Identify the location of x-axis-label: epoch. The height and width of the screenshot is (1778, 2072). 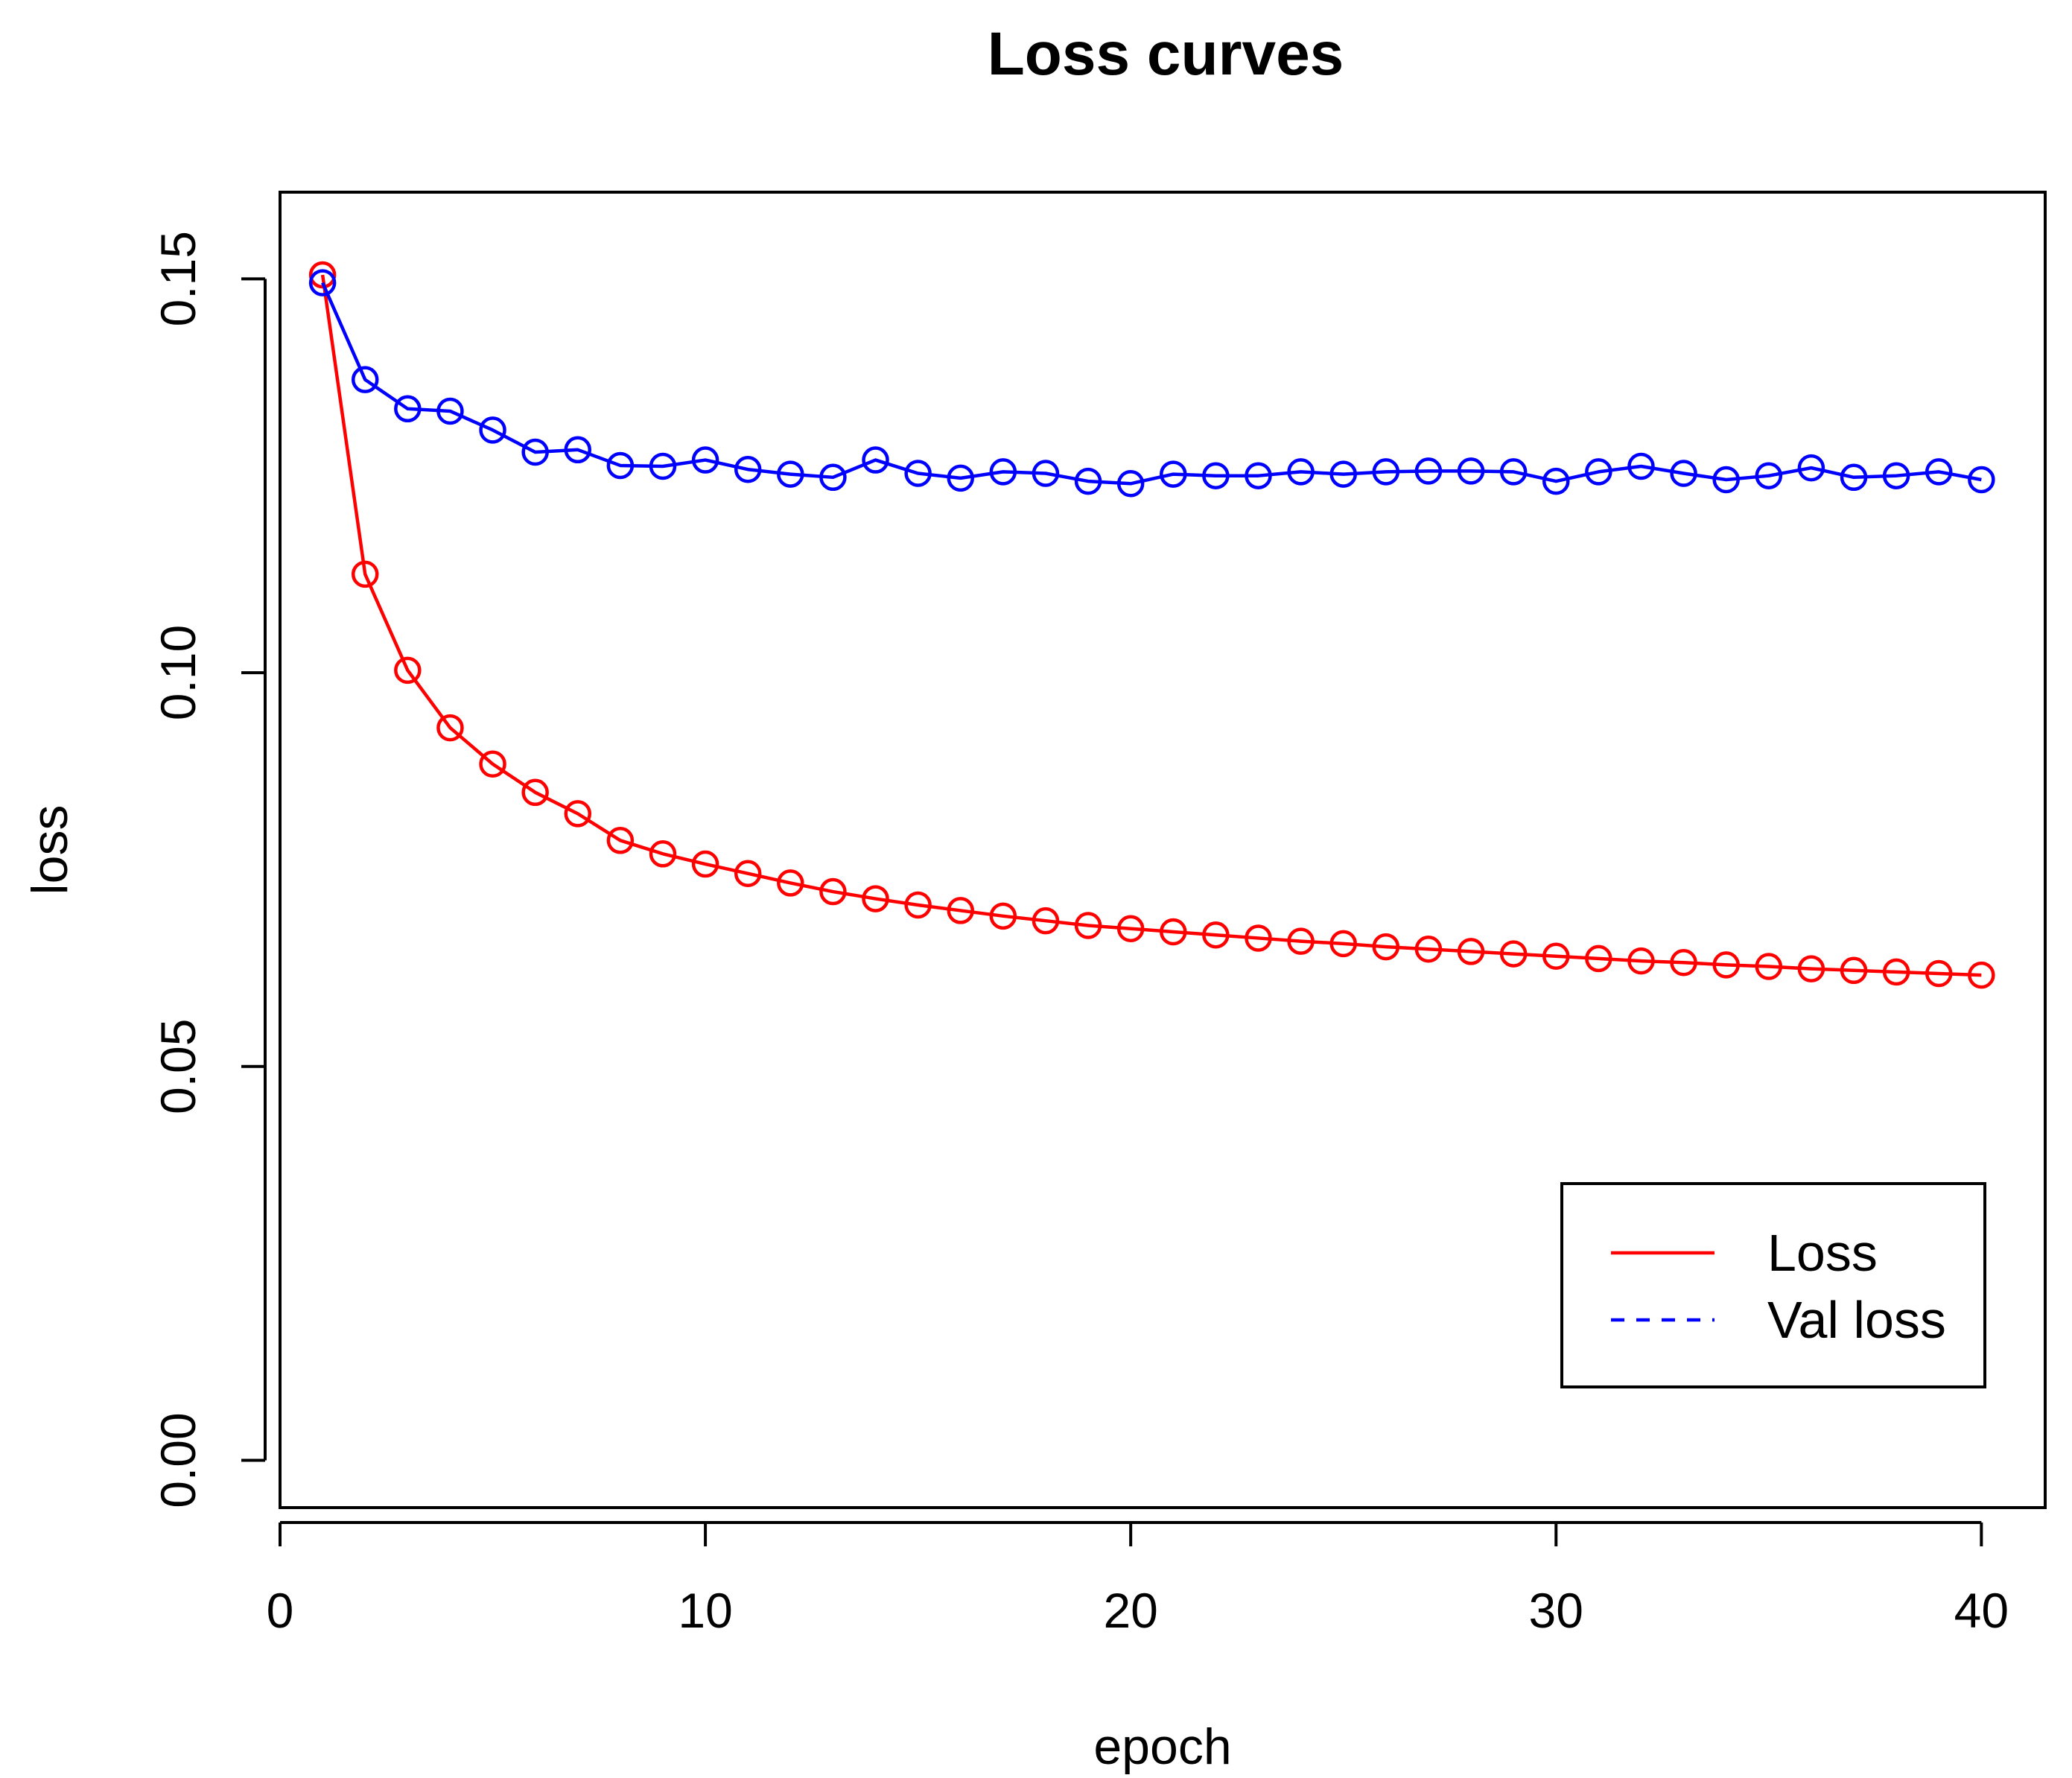
(1162, 1747).